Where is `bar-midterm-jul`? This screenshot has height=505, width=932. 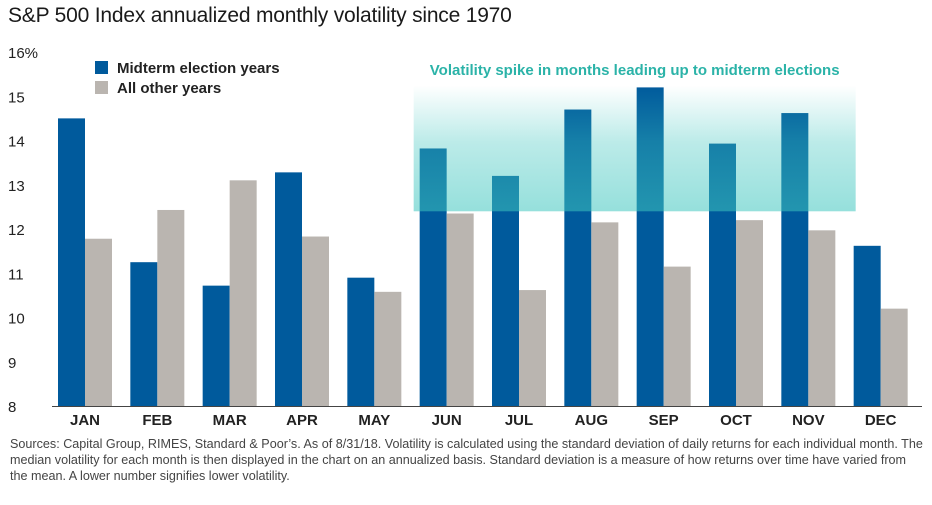 bar-midterm-jul is located at coordinates (505, 290).